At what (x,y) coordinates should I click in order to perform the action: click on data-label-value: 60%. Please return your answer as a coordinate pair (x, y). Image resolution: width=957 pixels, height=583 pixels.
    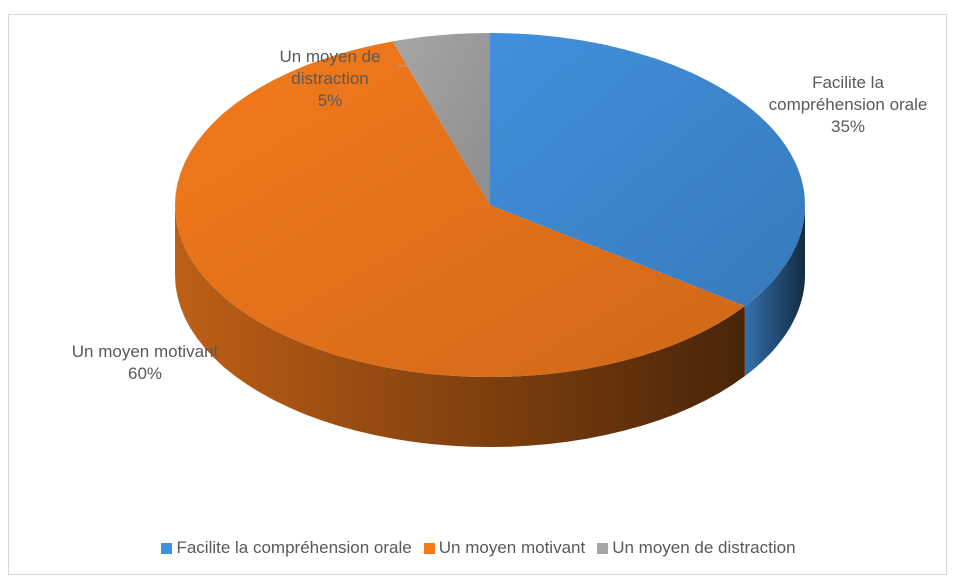
    Looking at the image, I should click on (145, 373).